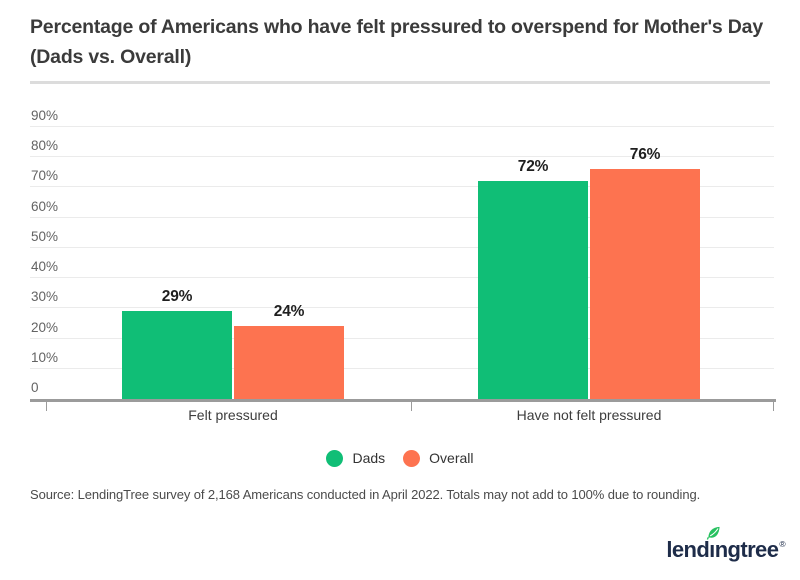  What do you see at coordinates (45, 357) in the screenshot?
I see `y-axis-tick-label: 10%` at bounding box center [45, 357].